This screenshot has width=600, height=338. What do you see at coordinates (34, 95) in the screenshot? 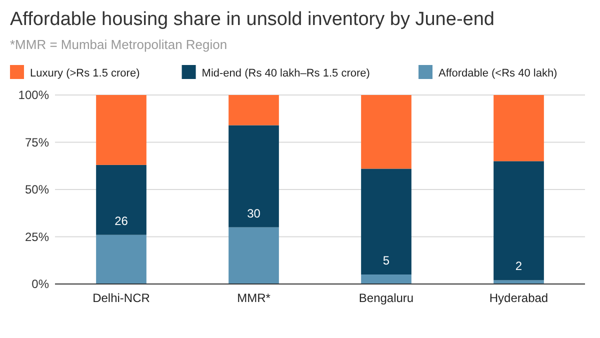
I see `y-tick-label: 100%` at bounding box center [34, 95].